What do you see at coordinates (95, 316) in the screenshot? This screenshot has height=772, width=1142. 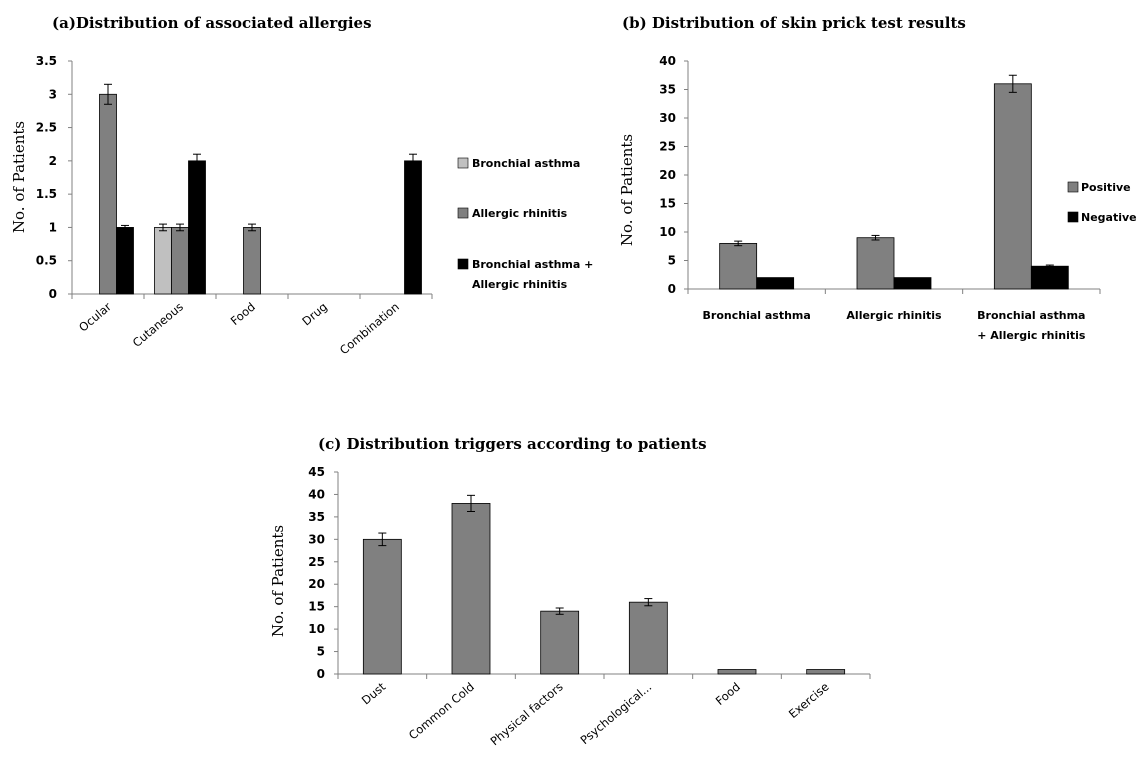 I see `x-category-label: Ocular` at bounding box center [95, 316].